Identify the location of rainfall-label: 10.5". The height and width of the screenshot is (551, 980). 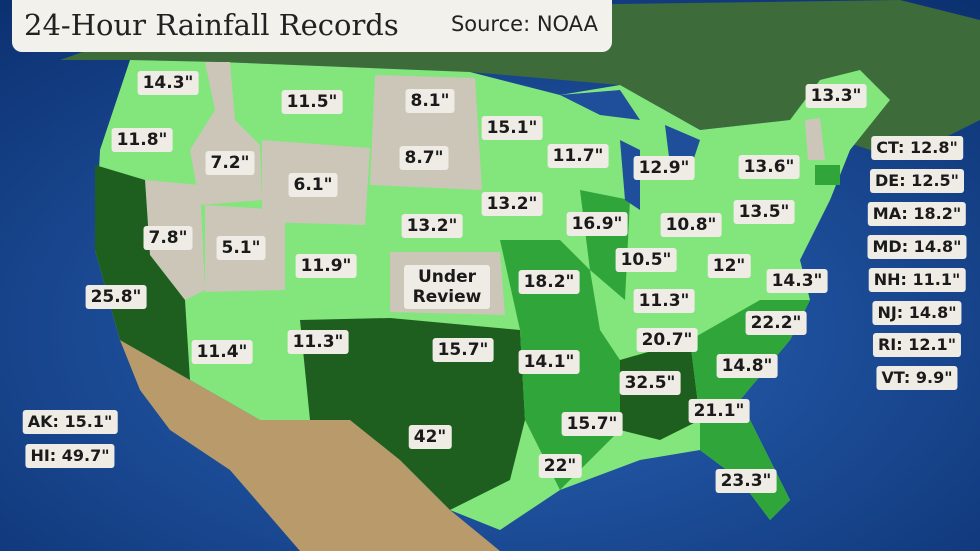
(646, 260).